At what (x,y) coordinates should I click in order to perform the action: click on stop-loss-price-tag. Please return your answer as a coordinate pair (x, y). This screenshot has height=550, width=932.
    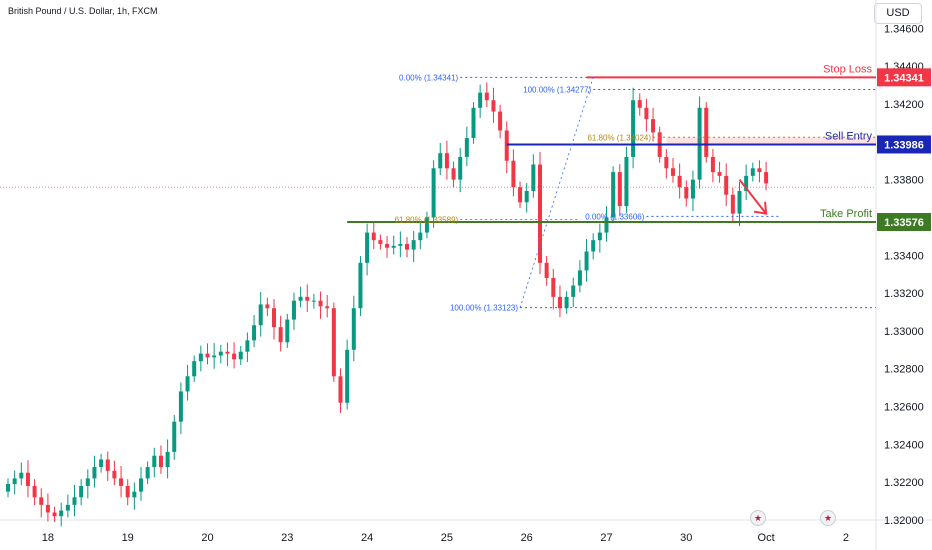
    Looking at the image, I should click on (904, 77).